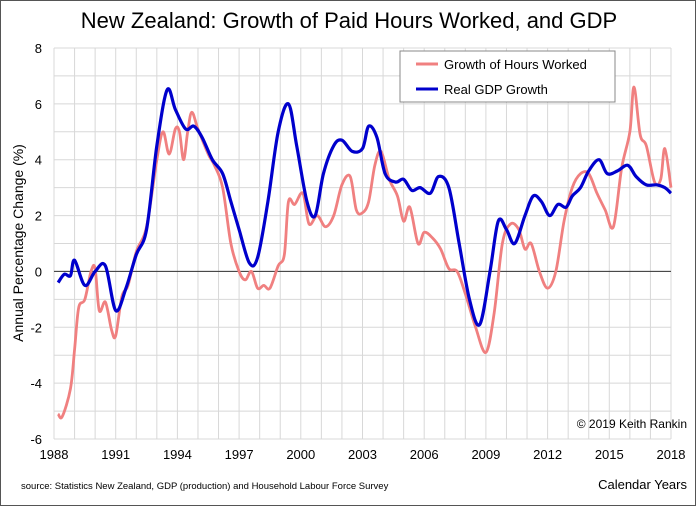 The width and height of the screenshot is (696, 506). What do you see at coordinates (239, 454) in the screenshot?
I see `x-tick-label: 1997` at bounding box center [239, 454].